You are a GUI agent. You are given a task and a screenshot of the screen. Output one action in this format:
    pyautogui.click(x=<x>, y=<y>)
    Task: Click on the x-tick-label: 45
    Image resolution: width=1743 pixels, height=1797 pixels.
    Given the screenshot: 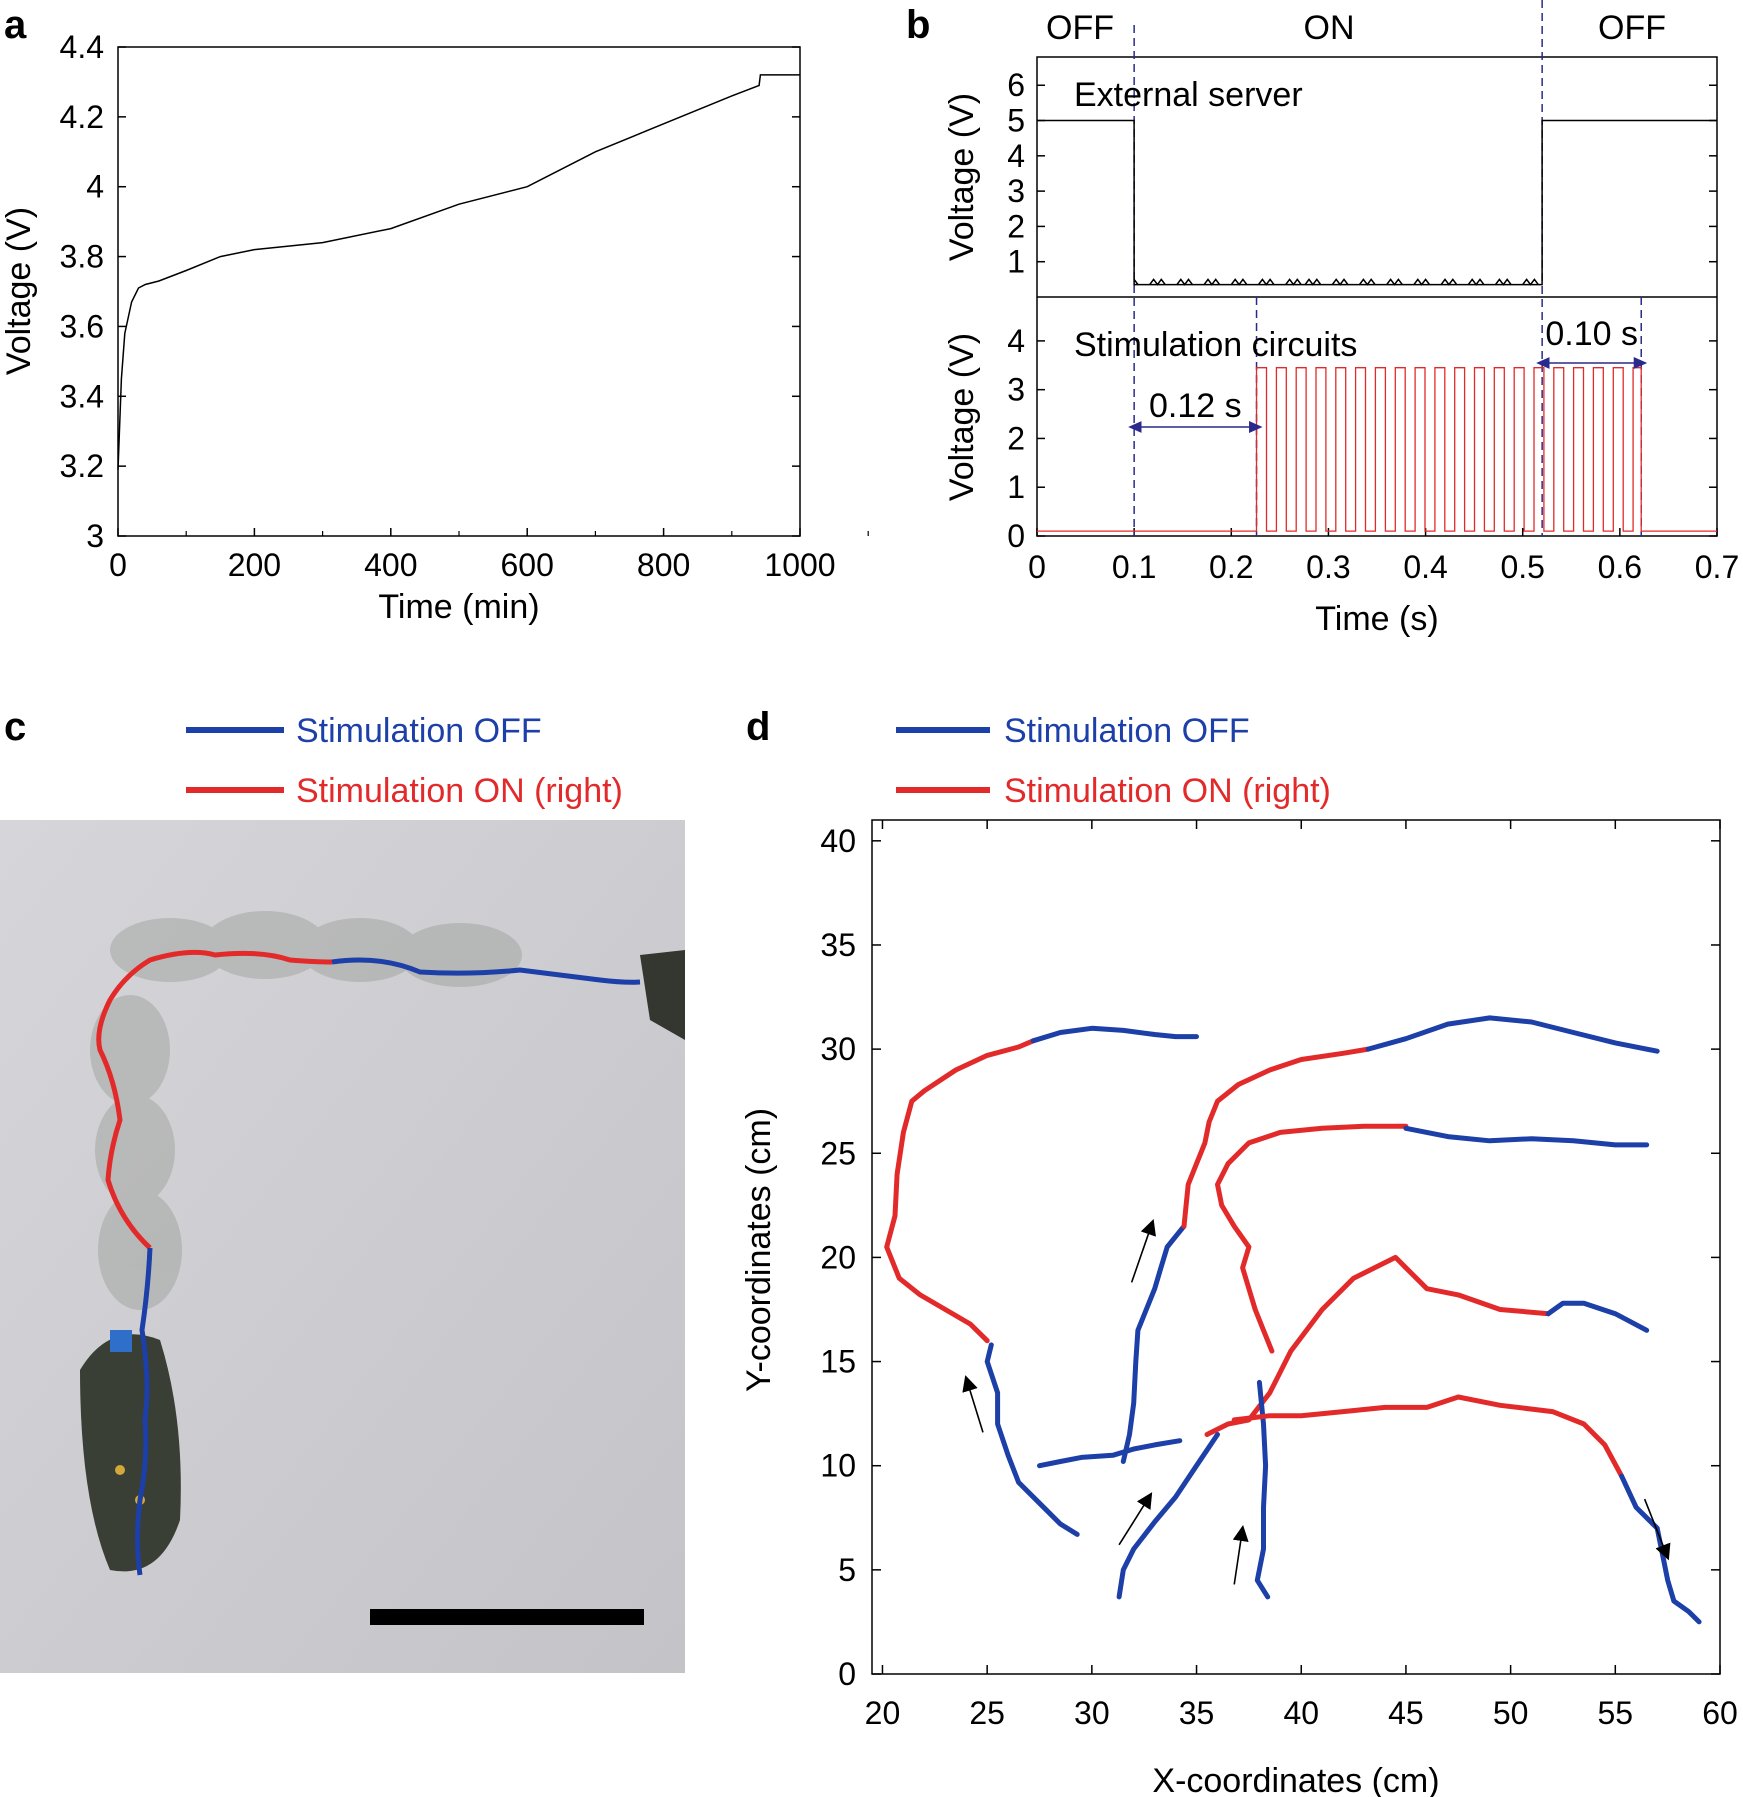 What is the action you would take?
    pyautogui.click(x=1406, y=1713)
    